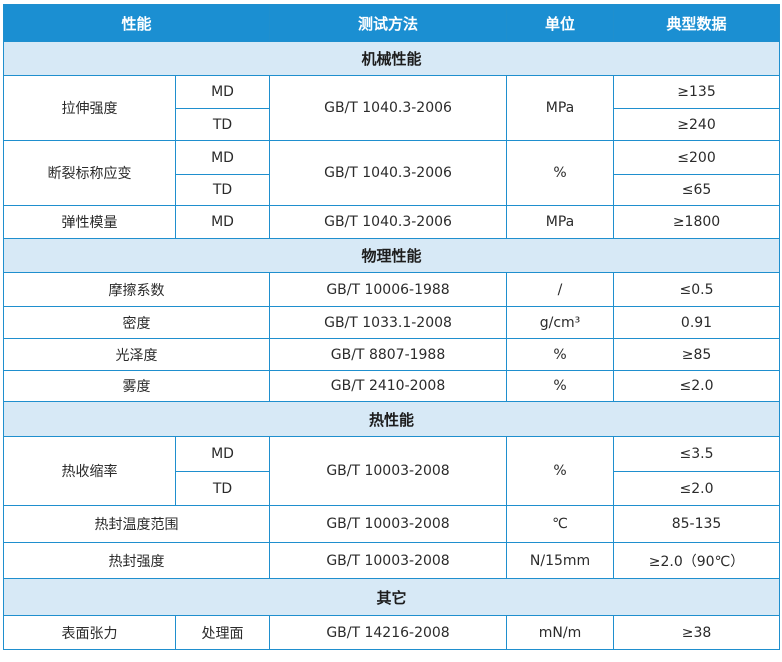  I want to click on value-cell: ≤3.5, so click(697, 454).